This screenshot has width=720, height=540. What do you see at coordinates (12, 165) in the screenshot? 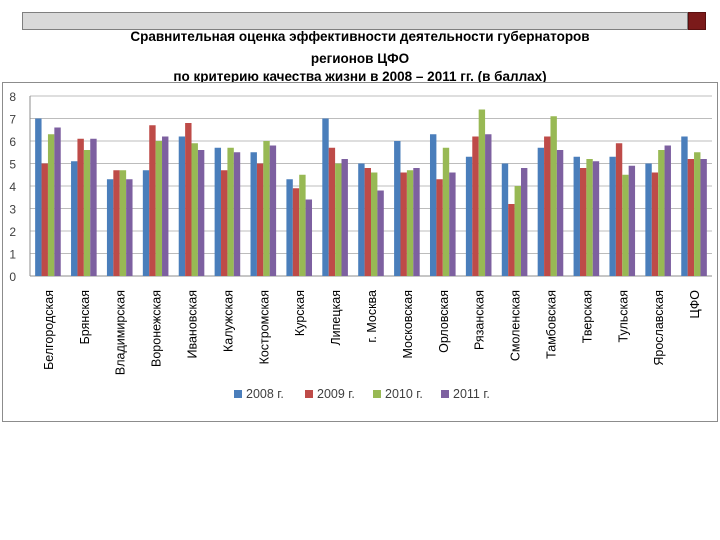
I see `y-tick-label: 5` at bounding box center [12, 165].